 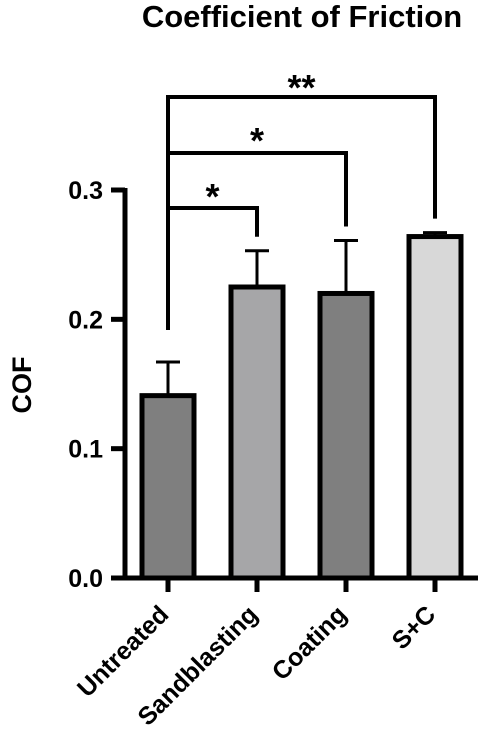 I want to click on y-tick-label: 0.1, so click(x=85, y=450).